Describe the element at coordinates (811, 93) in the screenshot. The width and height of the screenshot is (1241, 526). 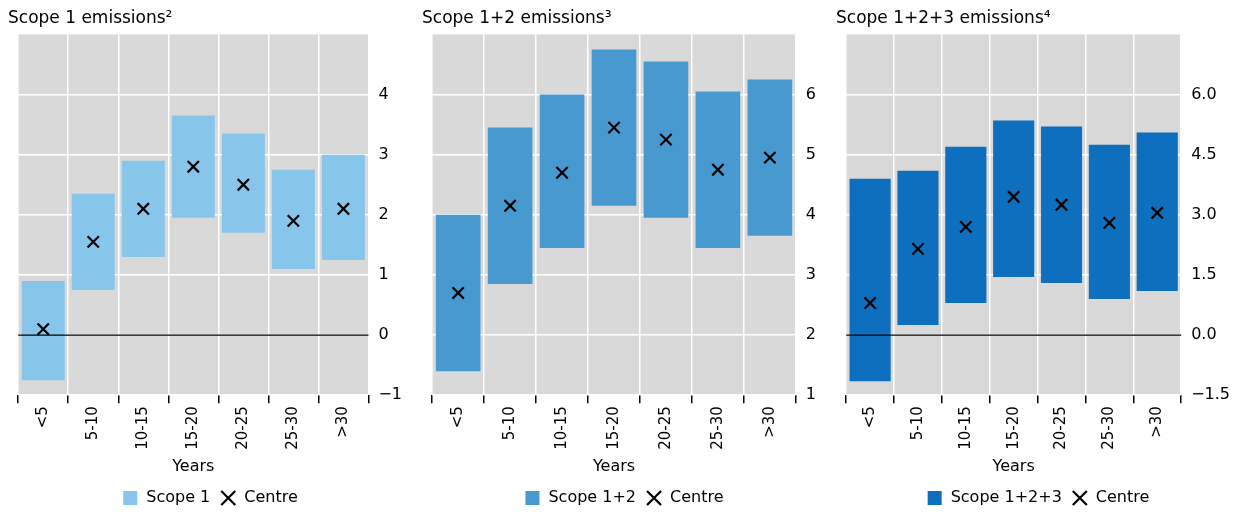
I see `y-tick-label: 6` at that location.